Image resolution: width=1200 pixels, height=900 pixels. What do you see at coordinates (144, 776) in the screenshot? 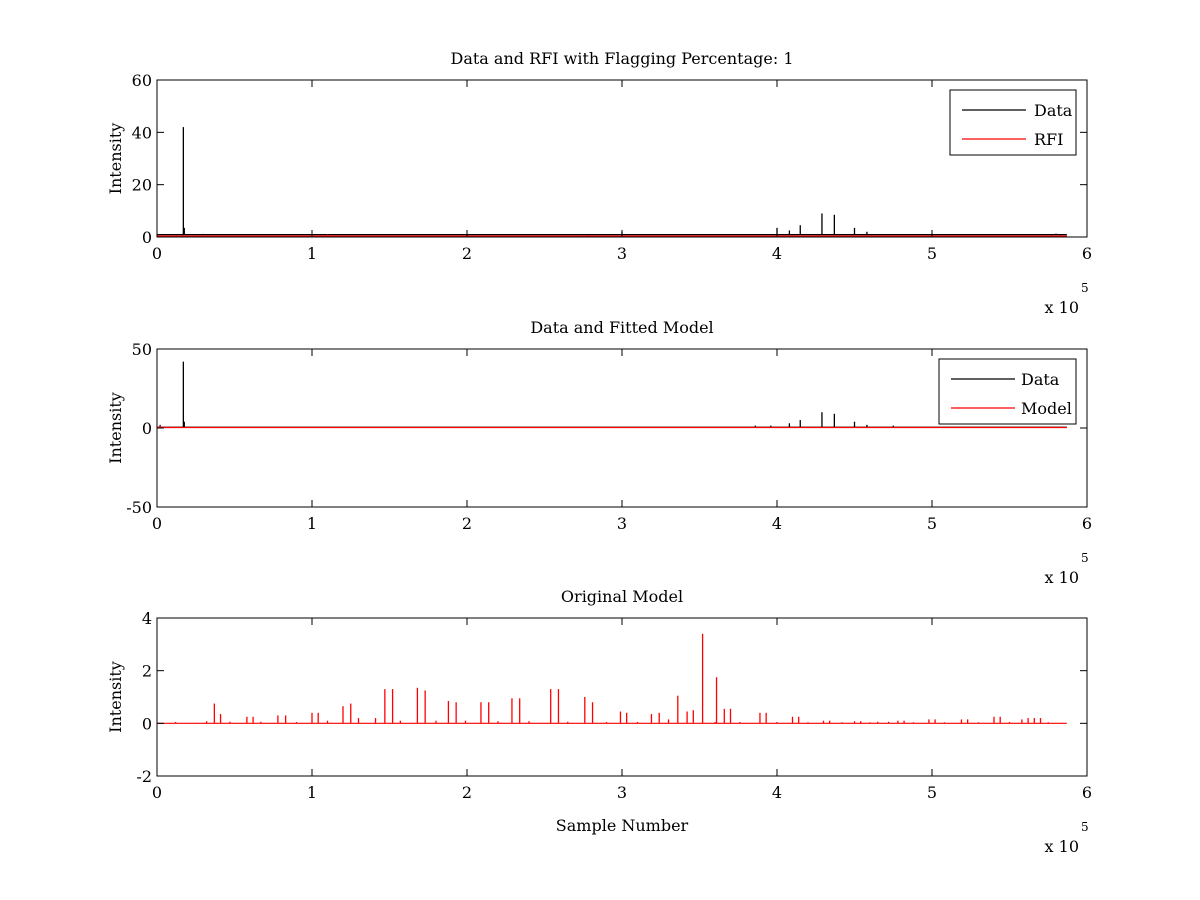
I see `y-tick-label: -2` at bounding box center [144, 776].